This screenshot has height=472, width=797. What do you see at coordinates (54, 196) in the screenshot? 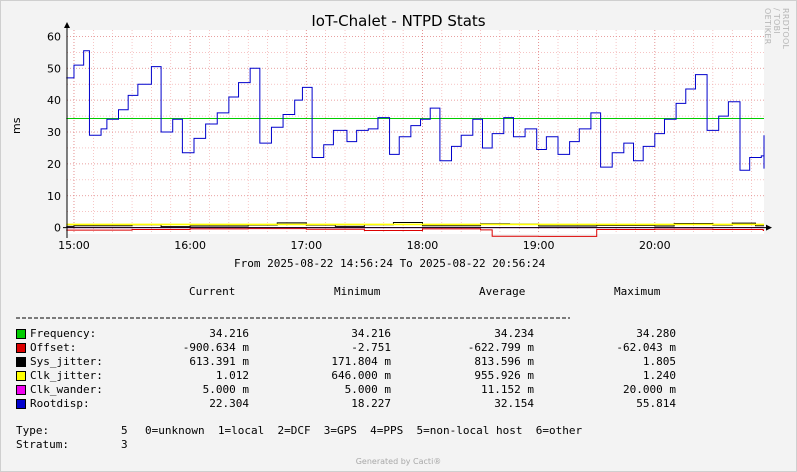
I see `y-tick-label: 10` at bounding box center [54, 196].